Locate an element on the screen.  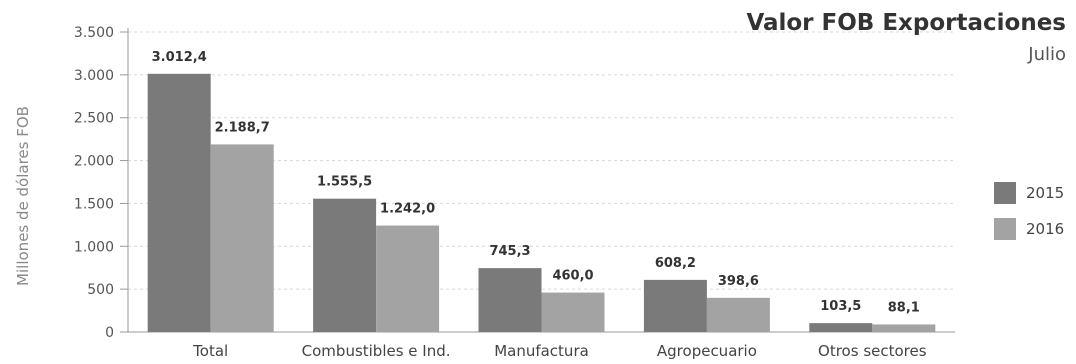
data-label: 88,1 is located at coordinates (904, 307).